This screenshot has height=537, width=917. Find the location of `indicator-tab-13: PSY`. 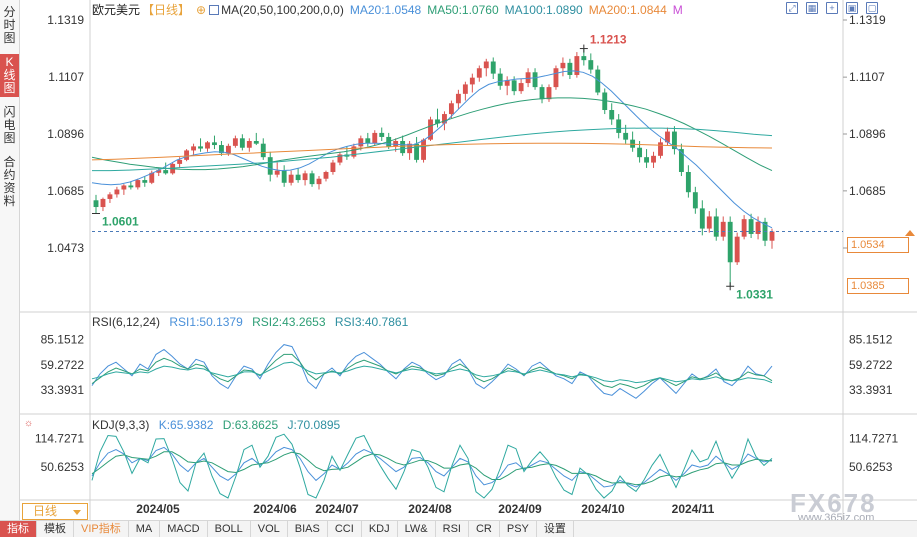

indicator-tab-13: PSY is located at coordinates (518, 529).